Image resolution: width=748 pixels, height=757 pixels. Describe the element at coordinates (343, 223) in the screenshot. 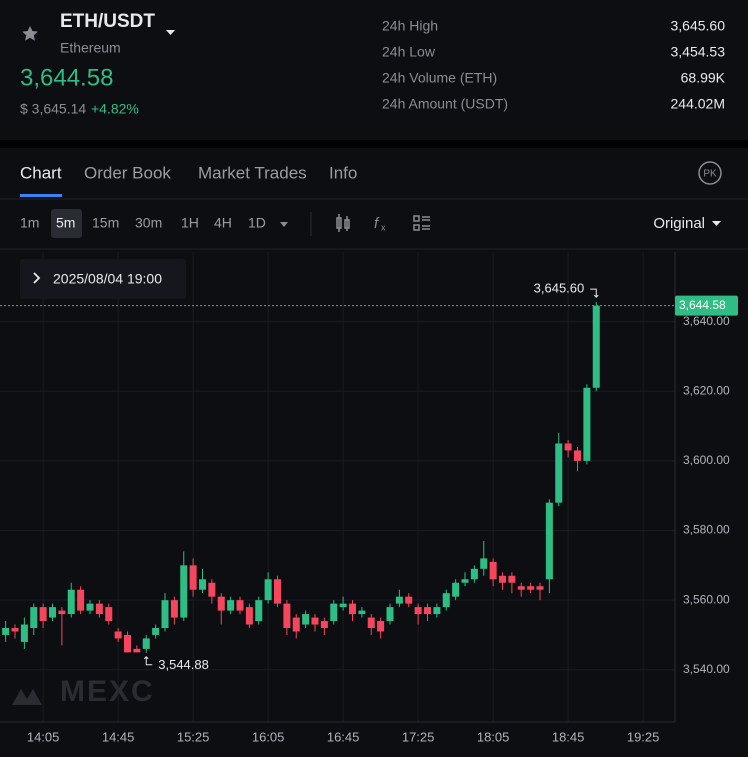

I see `chart-type-icon` at that location.